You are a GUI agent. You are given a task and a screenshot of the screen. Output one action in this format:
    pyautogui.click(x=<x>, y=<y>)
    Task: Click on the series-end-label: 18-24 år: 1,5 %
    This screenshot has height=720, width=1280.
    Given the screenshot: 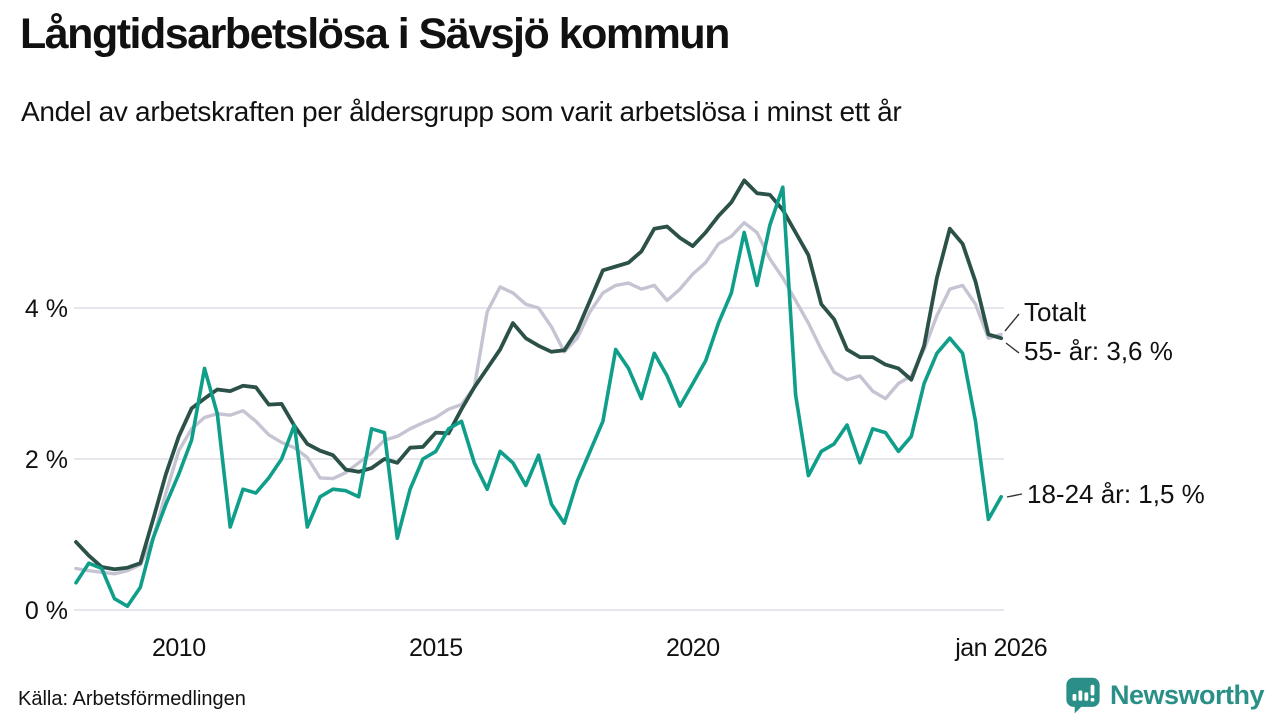 What is the action you would take?
    pyautogui.click(x=1116, y=494)
    